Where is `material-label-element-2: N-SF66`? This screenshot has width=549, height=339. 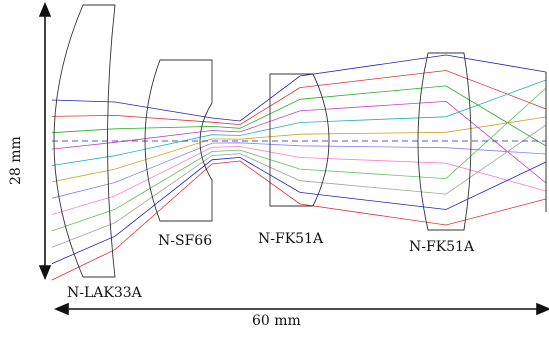
material-label-element-2: N-SF66 is located at coordinates (185, 241).